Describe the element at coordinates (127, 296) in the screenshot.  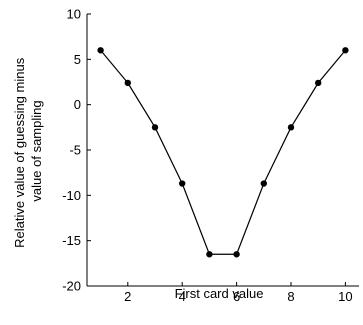
I see `x-tick-label: 2` at that location.